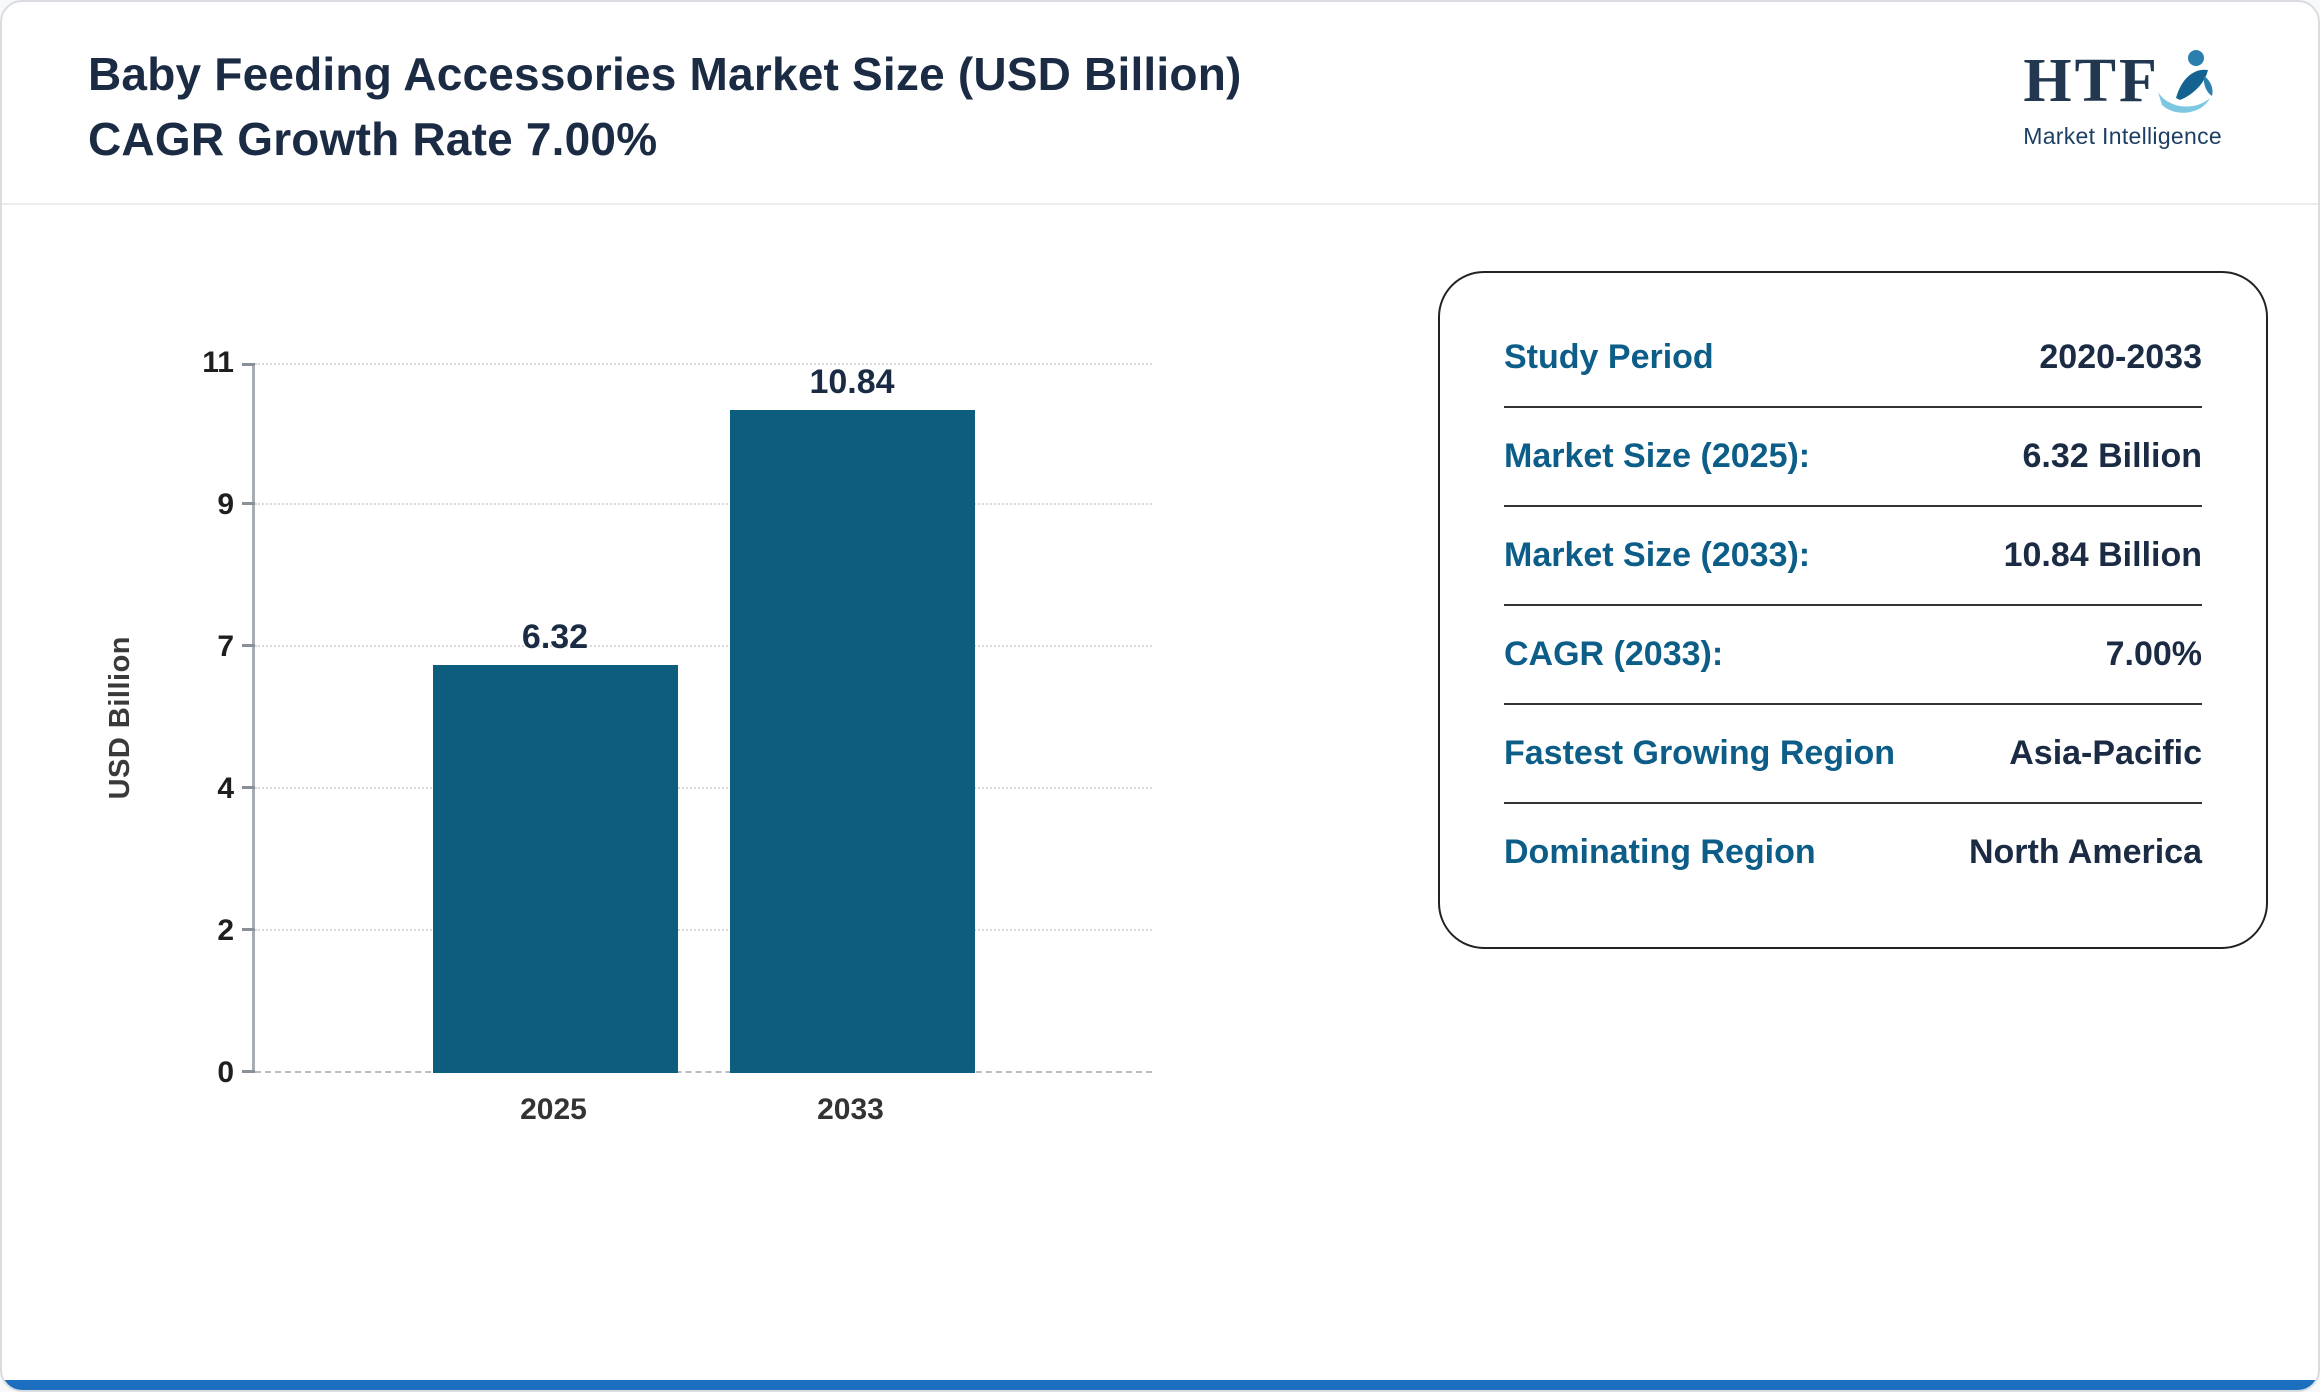 This screenshot has height=1392, width=2320. Describe the element at coordinates (1700, 752) in the screenshot. I see `info-label: Fastest Growing Region` at that location.